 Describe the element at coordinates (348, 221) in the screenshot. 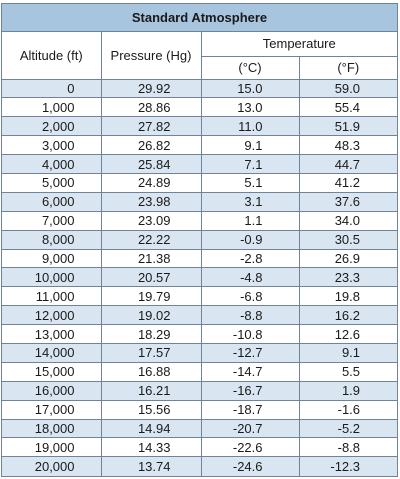

I see `temp-fahrenheit-cell: 34.0` at that location.